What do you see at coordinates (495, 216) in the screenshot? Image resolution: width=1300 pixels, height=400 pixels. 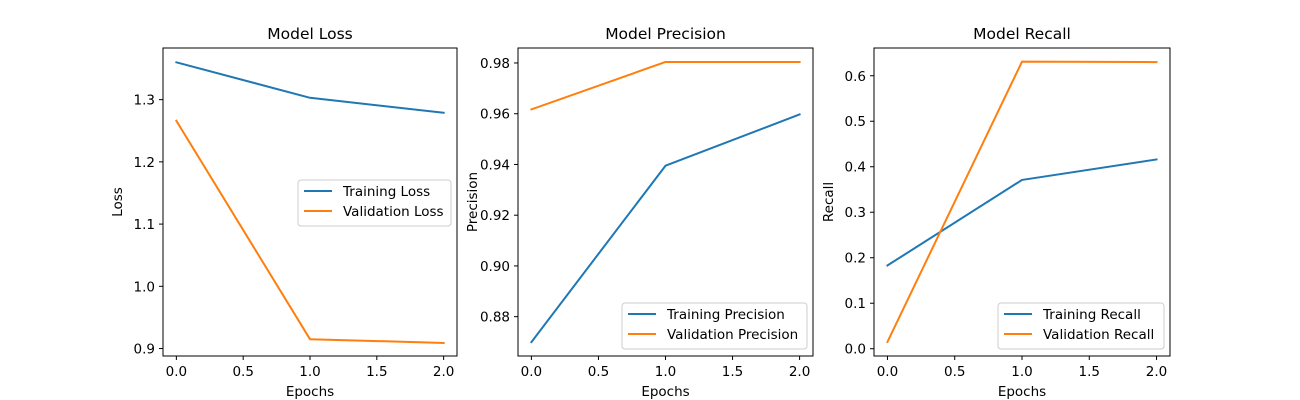 I see `y-tick-label: 0.92` at bounding box center [495, 216].